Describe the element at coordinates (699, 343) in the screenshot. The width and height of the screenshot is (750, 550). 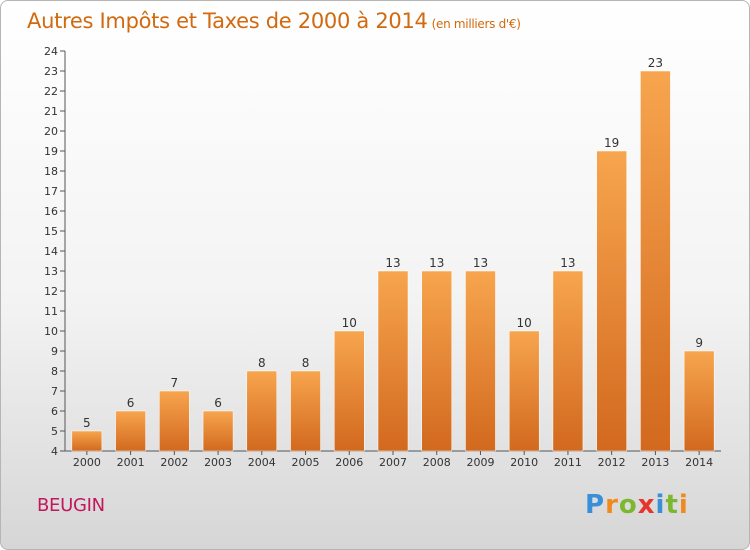
I see `bar-value-label: 9` at that location.